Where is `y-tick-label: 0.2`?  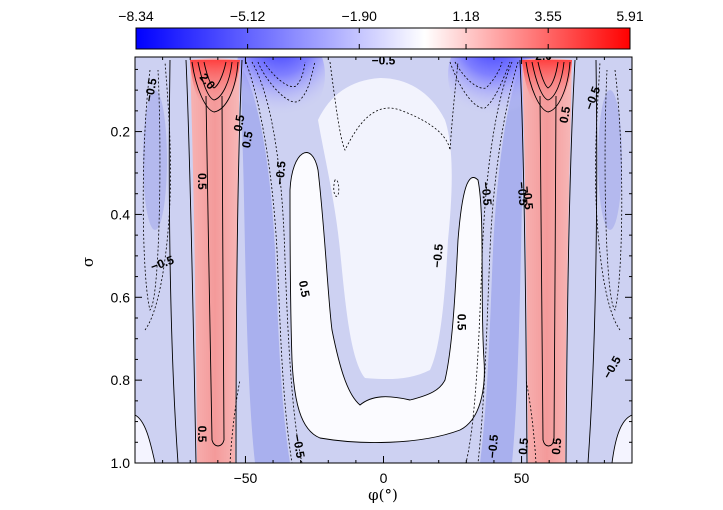 y-tick-label: 0.2 is located at coordinates (121, 132).